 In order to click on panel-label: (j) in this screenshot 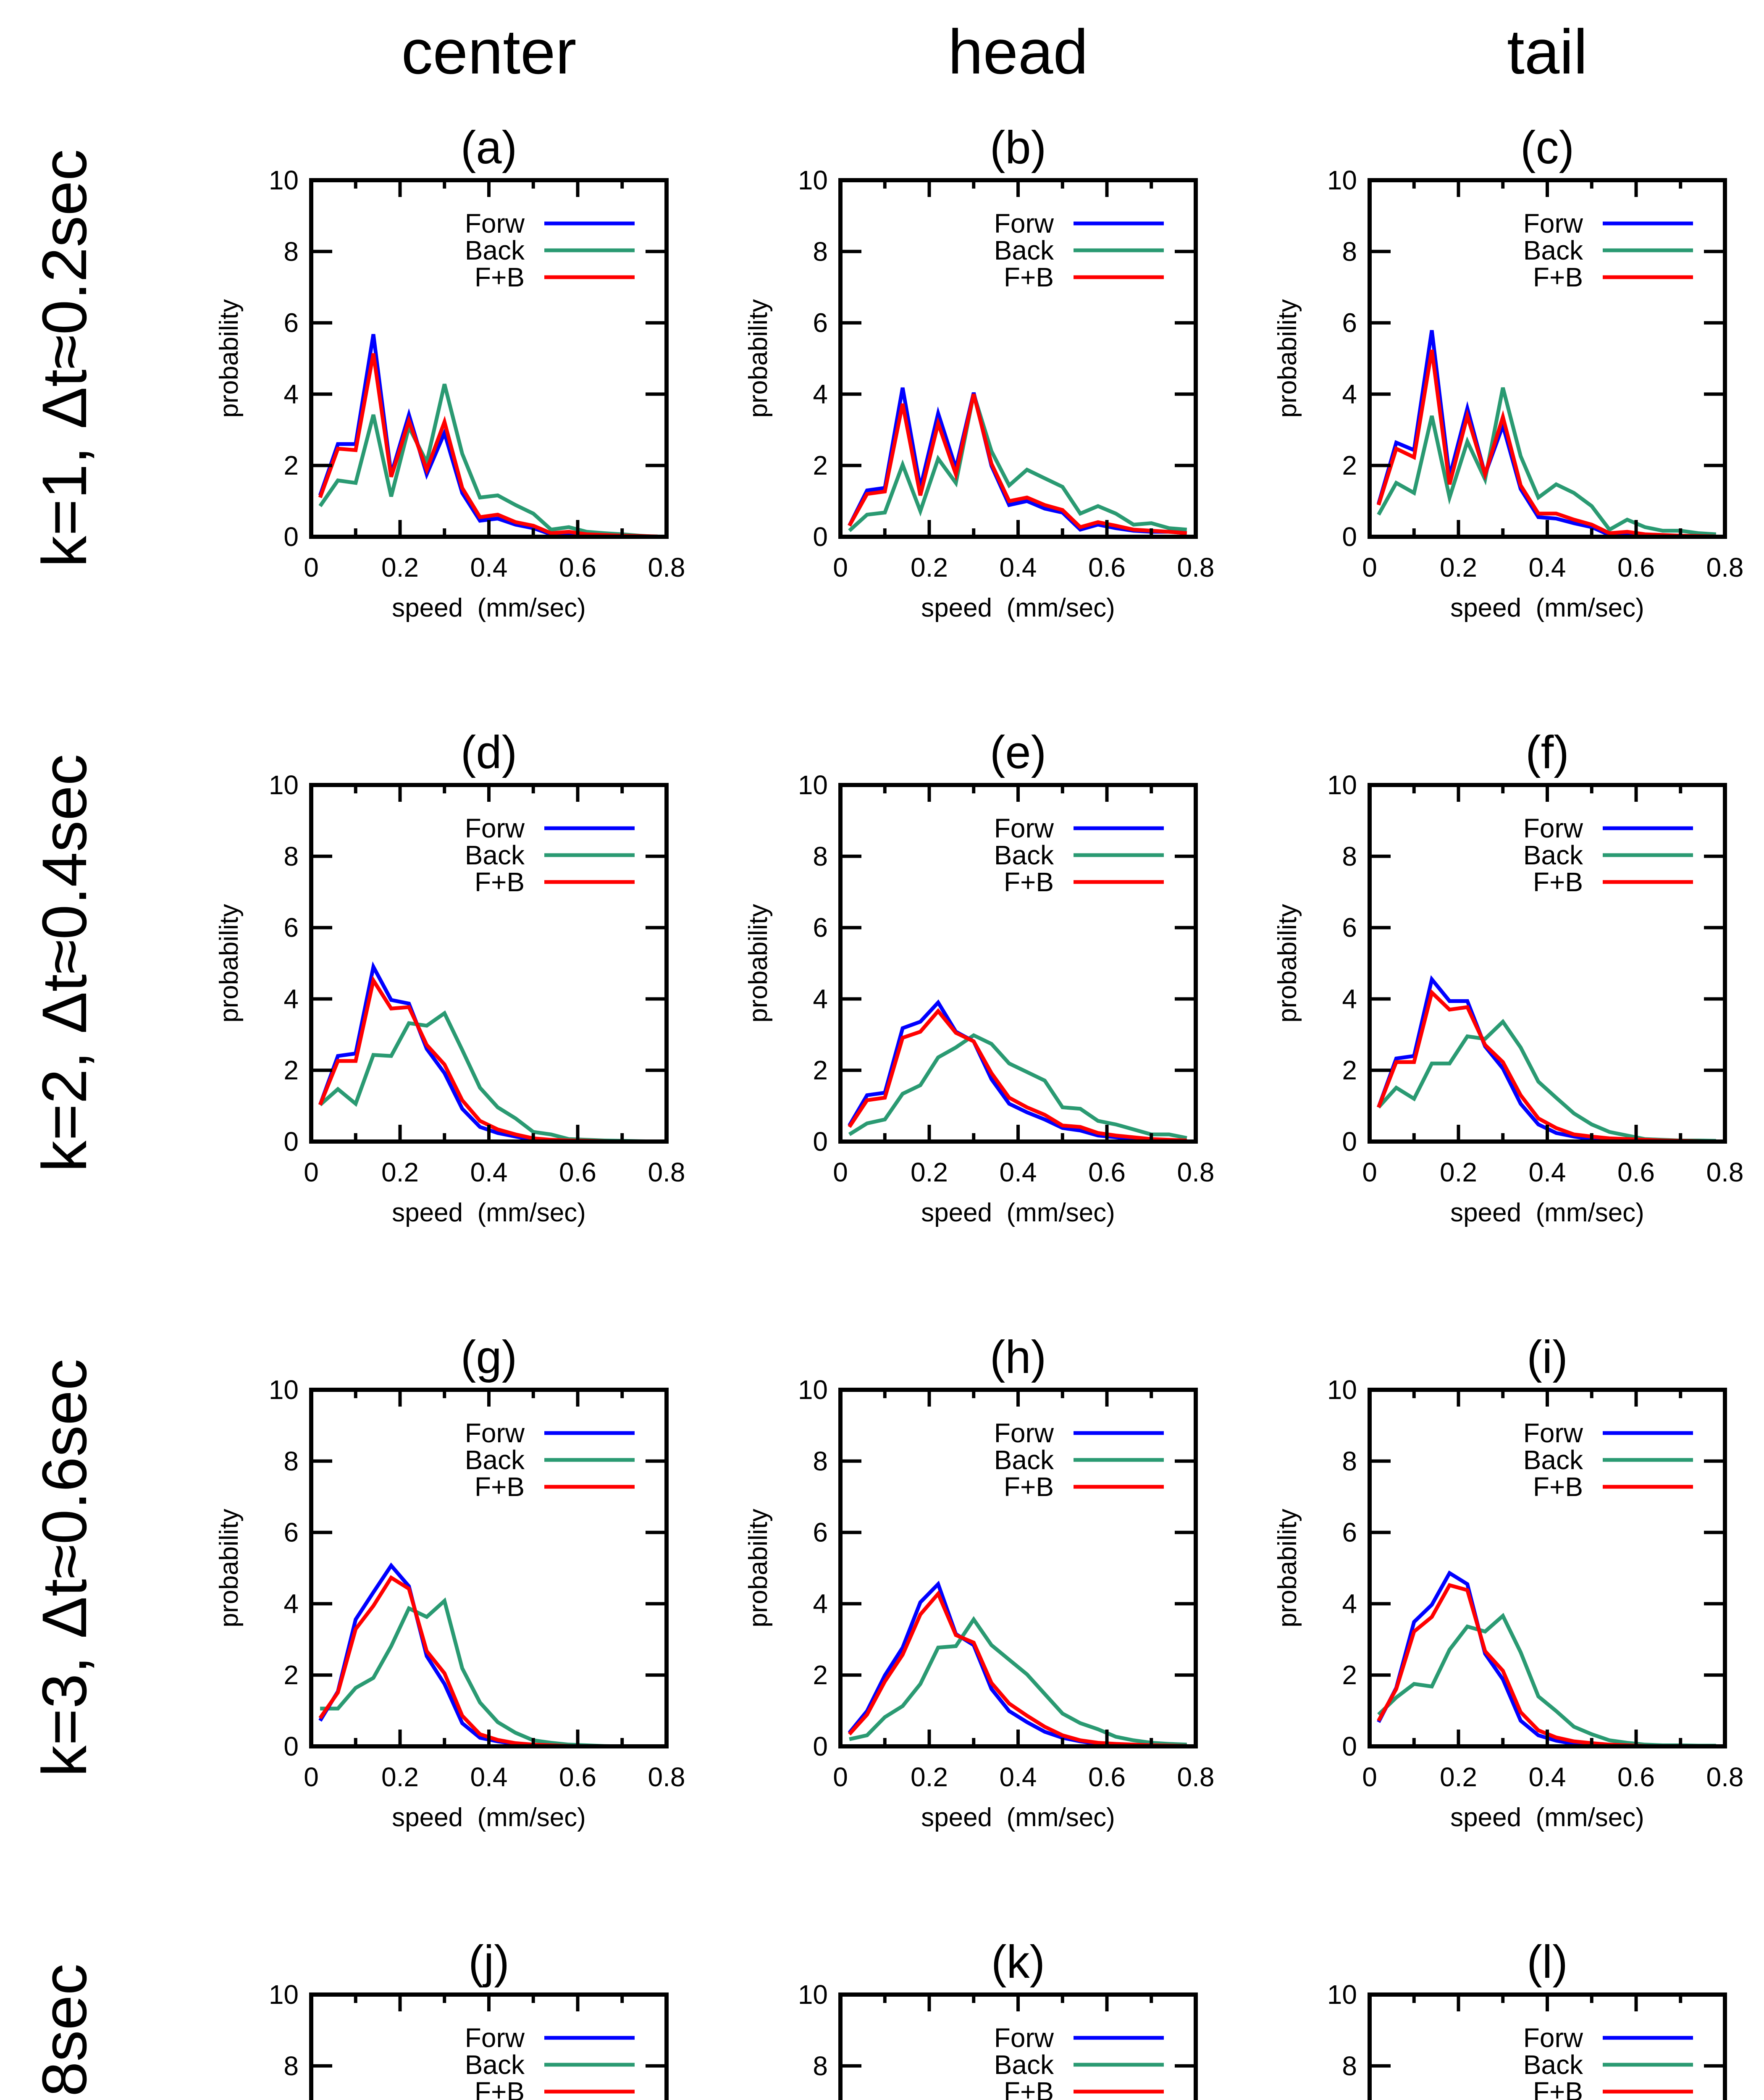, I will do `click(488, 1962)`.